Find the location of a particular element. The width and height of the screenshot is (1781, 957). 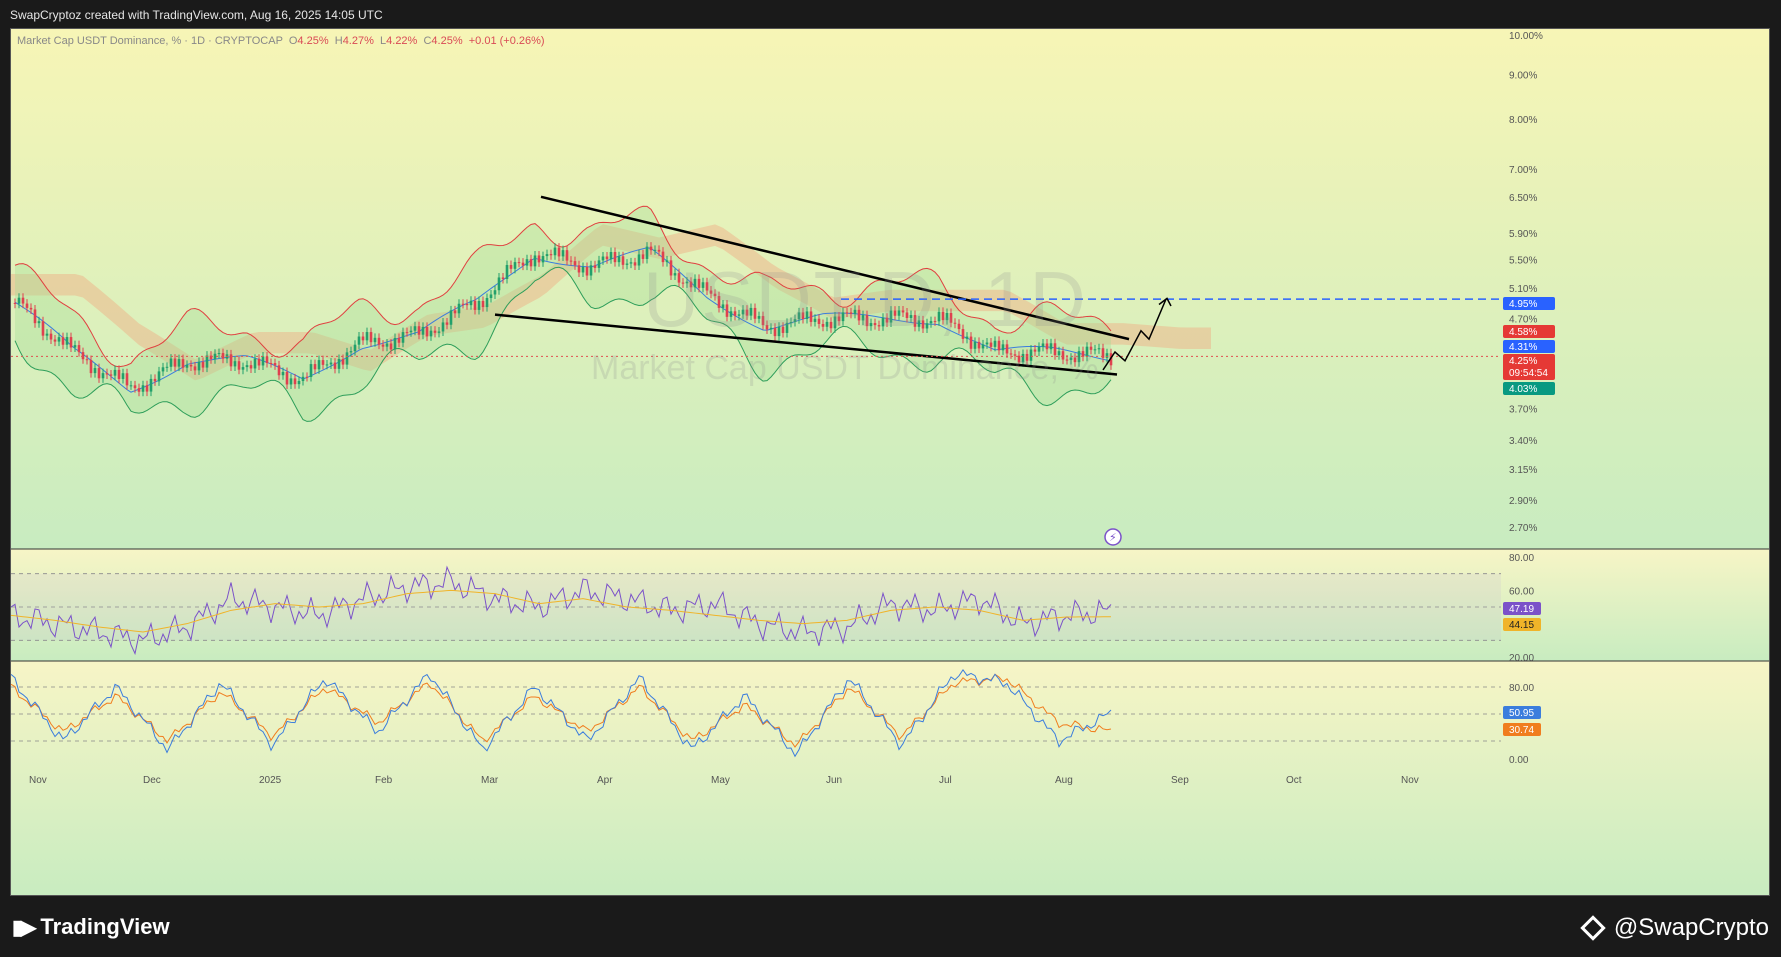

rsi-ma-line is located at coordinates (561, 611).